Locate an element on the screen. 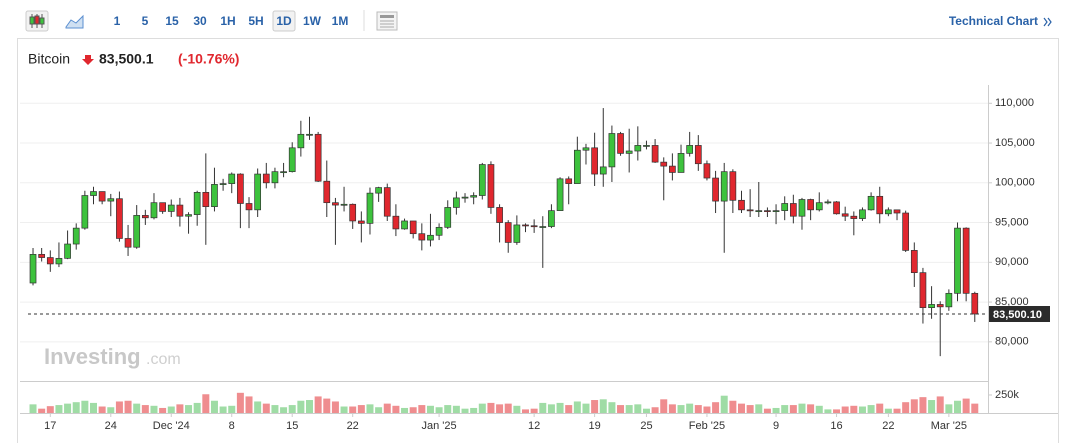 This screenshot has height=443, width=1069. interval-button: 30 is located at coordinates (200, 21).